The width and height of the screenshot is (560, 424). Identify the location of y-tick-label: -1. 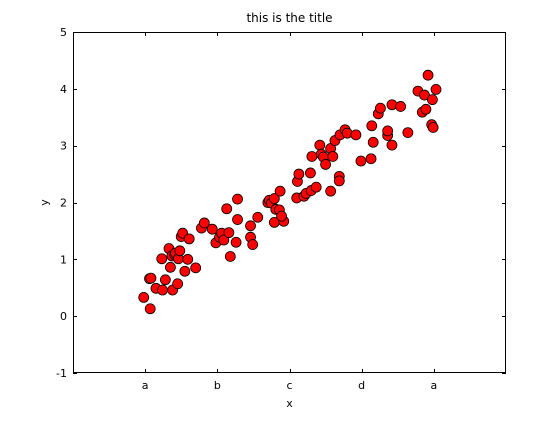
(61, 373).